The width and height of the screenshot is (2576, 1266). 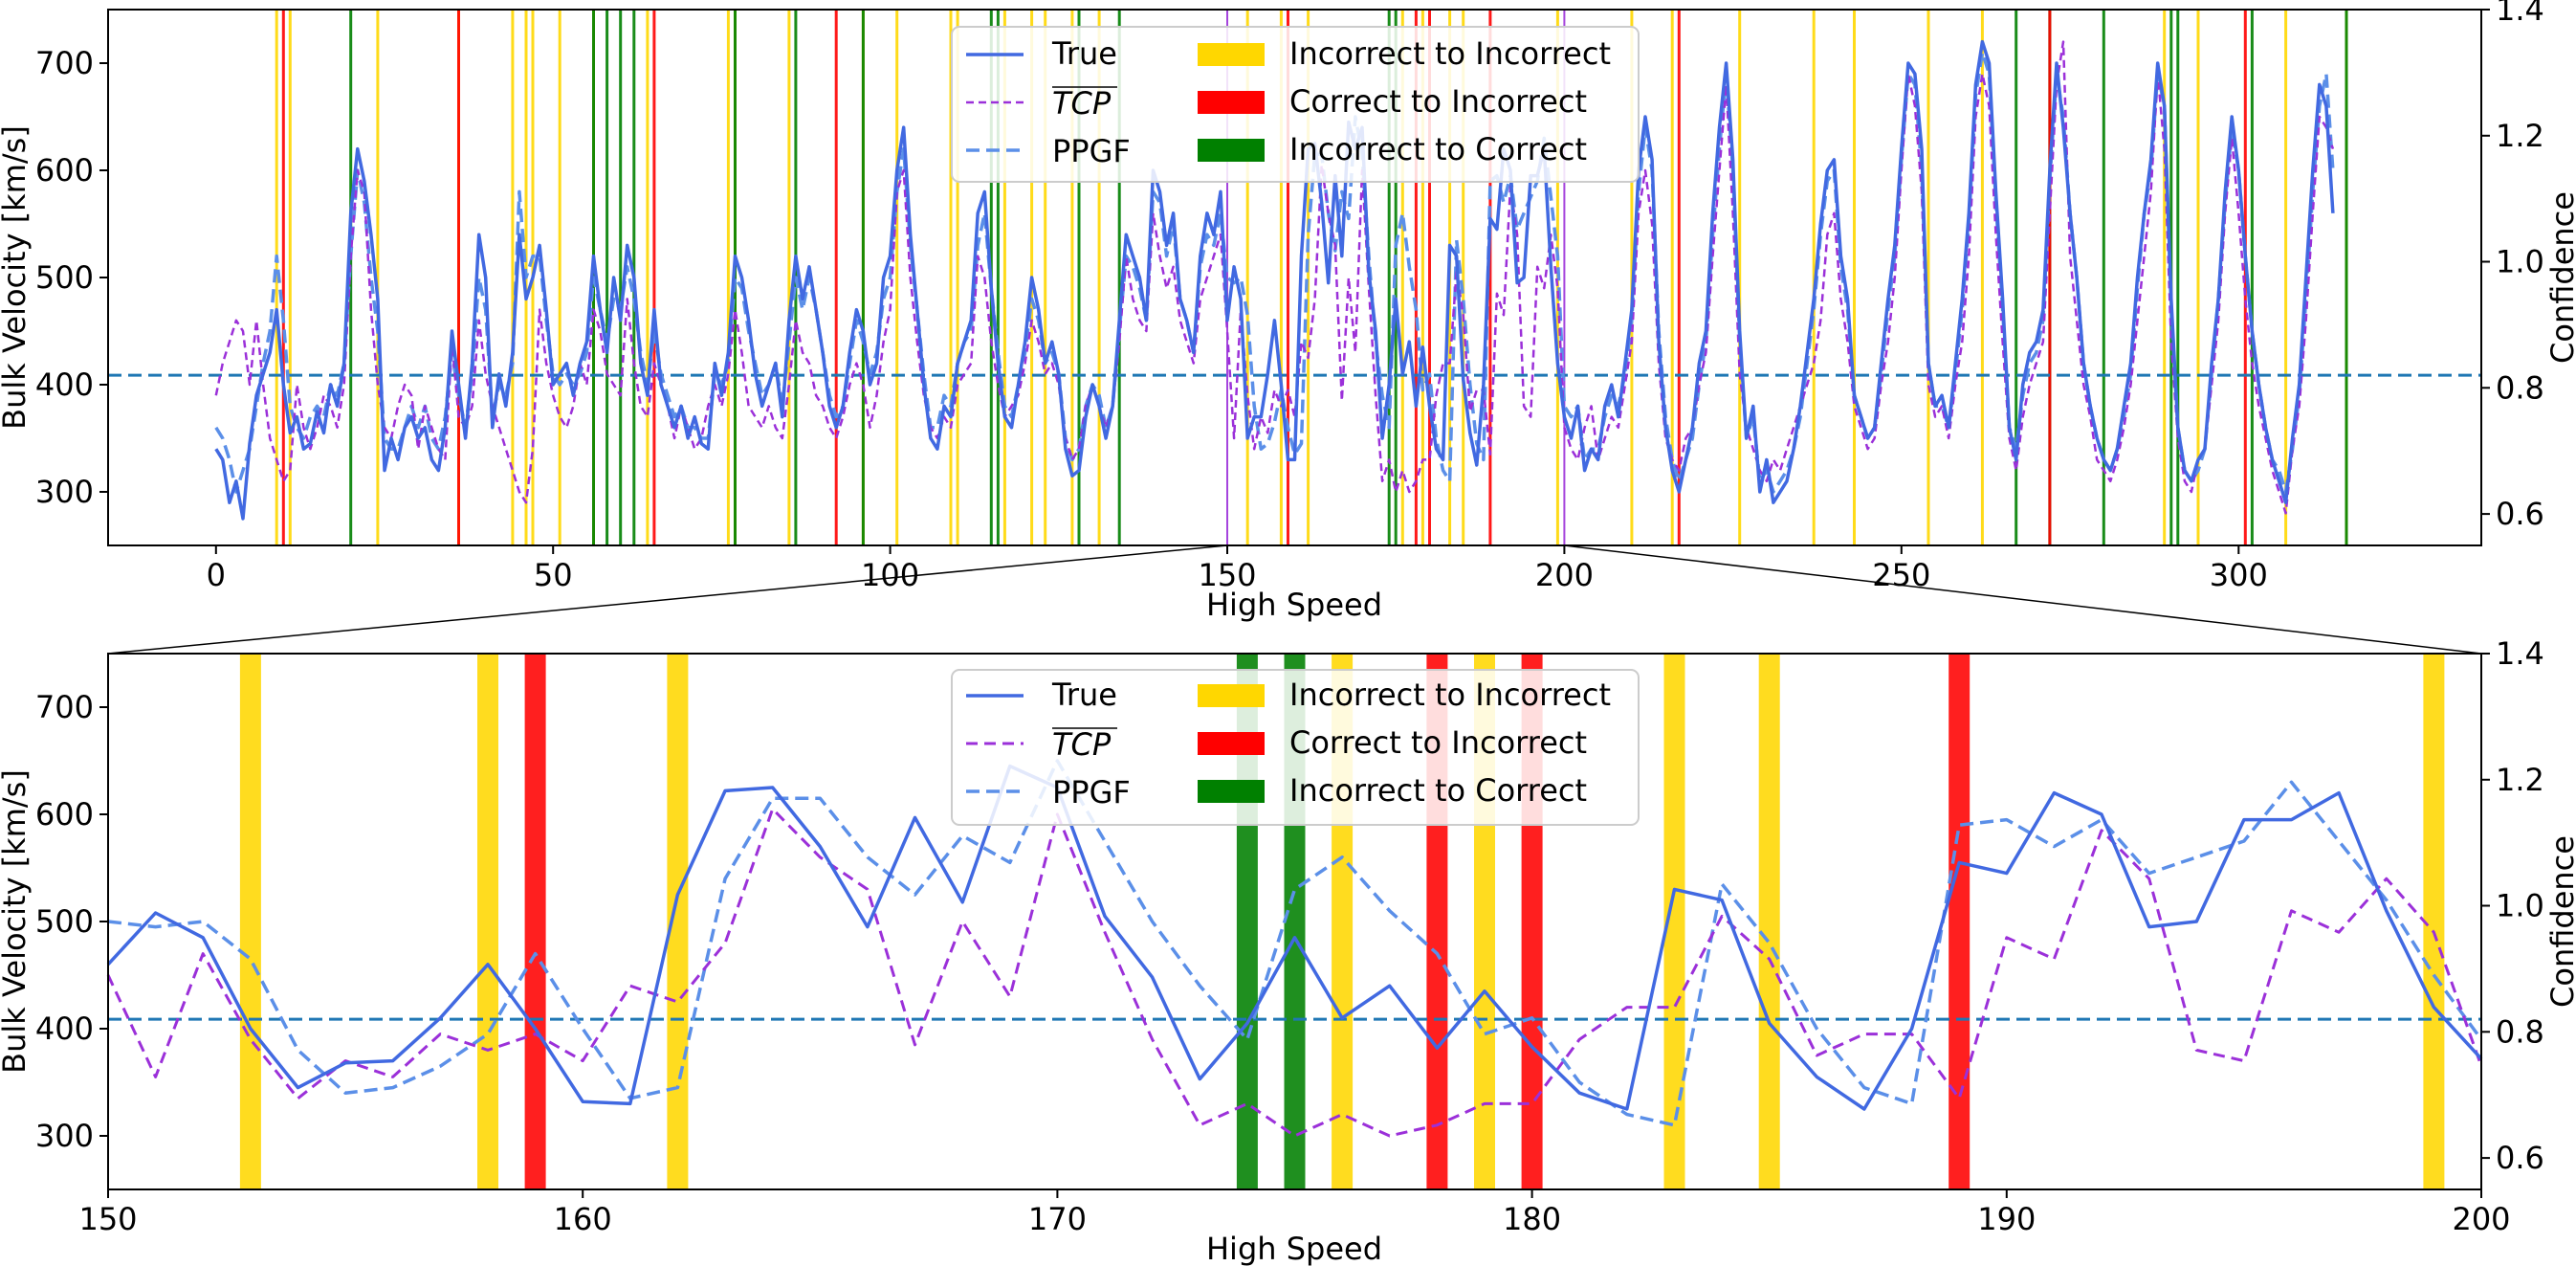 What do you see at coordinates (1294, 605) in the screenshot?
I see `overview-x-axis-label: High Speed` at bounding box center [1294, 605].